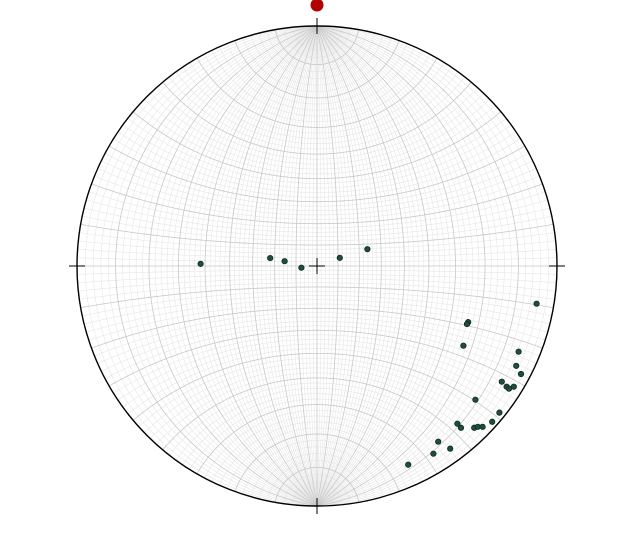  I want to click on north-marker-dot, so click(317, 6).